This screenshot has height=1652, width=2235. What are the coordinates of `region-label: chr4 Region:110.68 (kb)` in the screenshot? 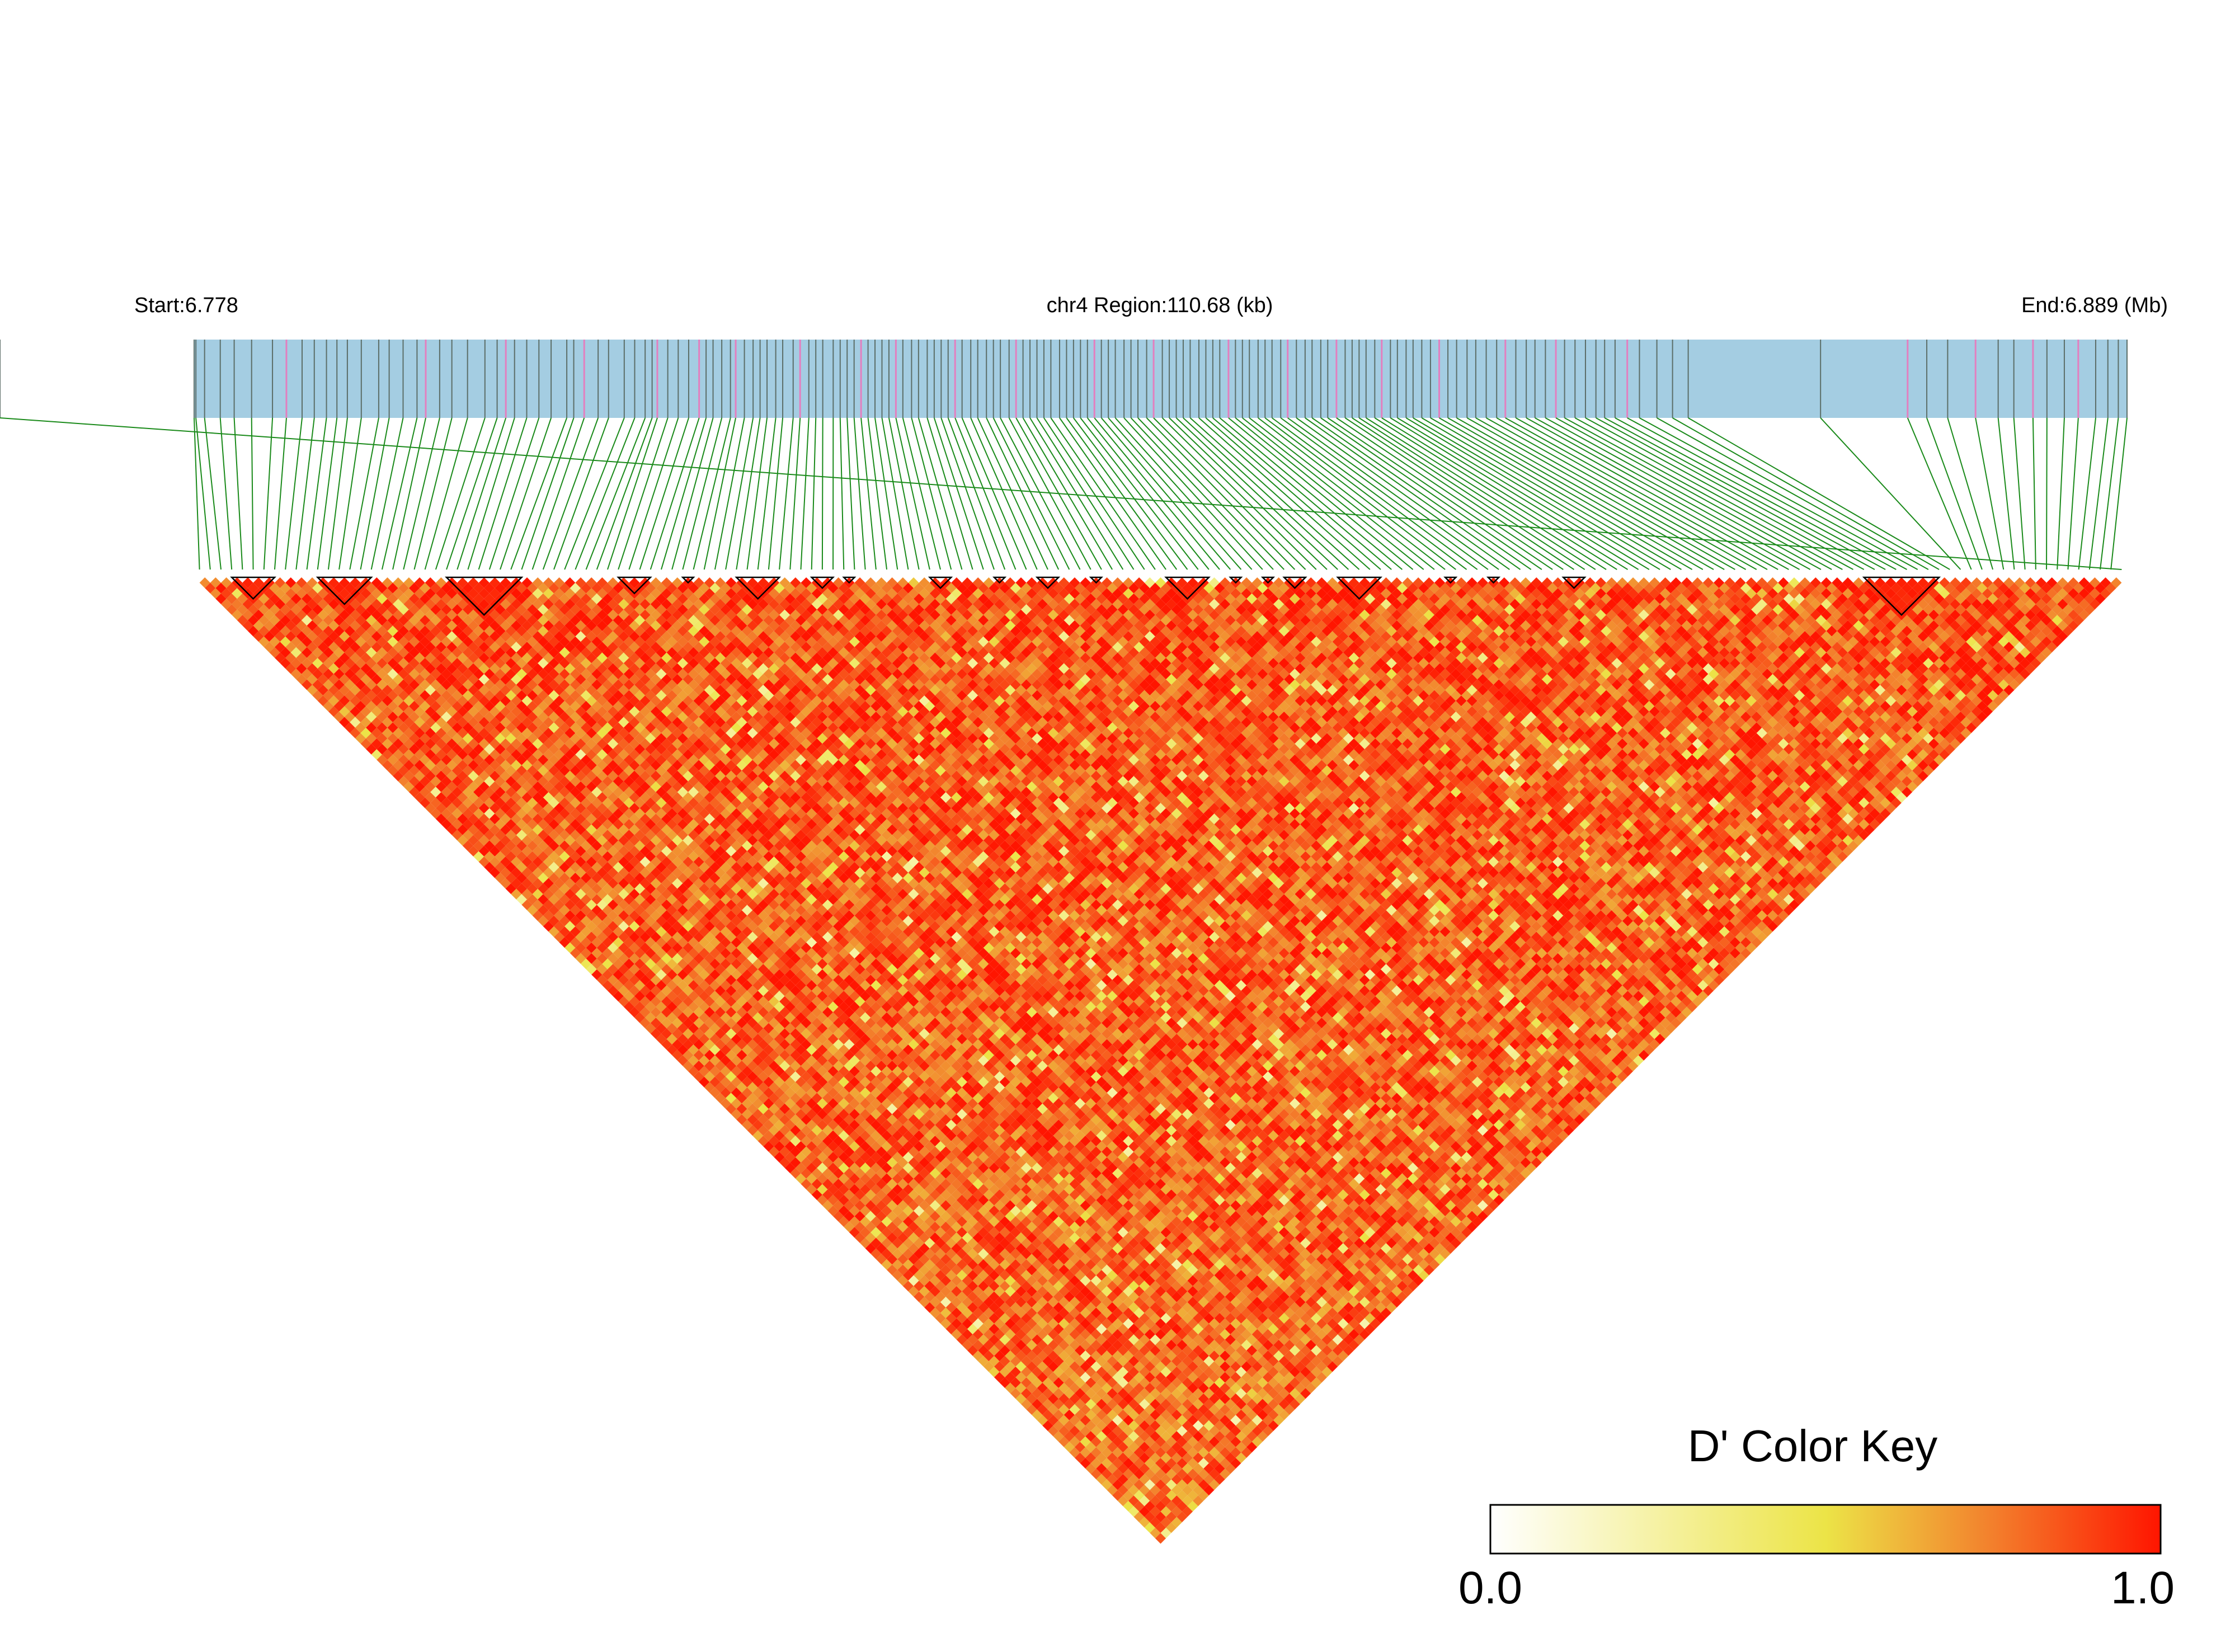 It's located at (1160, 306).